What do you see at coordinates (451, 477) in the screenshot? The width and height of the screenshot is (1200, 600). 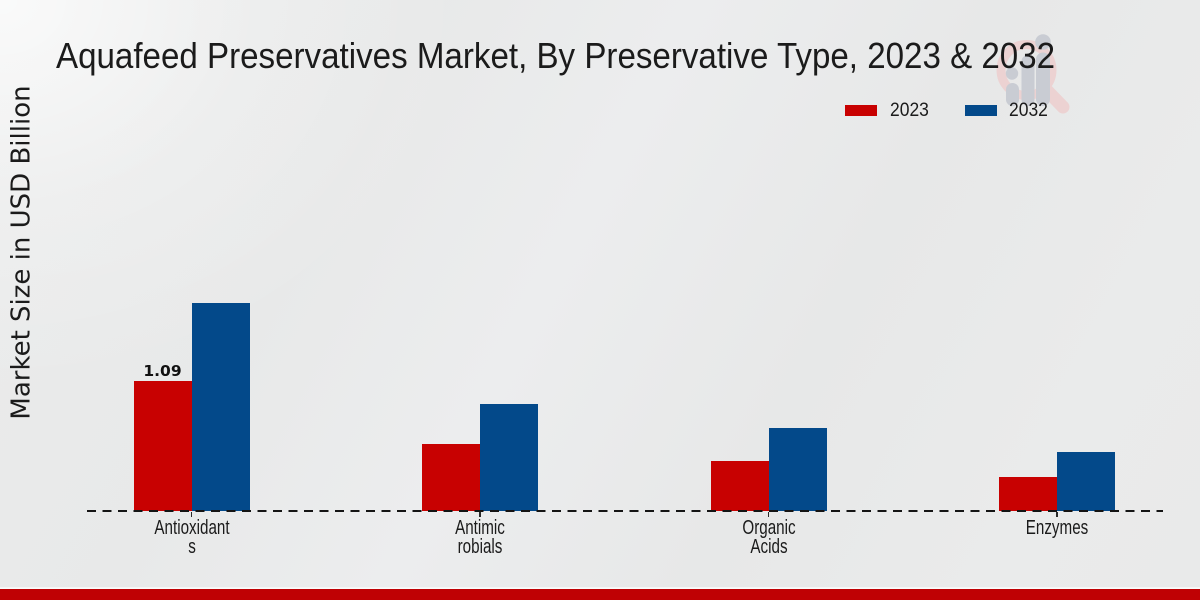 I see `bar-2023-antimicrobials` at bounding box center [451, 477].